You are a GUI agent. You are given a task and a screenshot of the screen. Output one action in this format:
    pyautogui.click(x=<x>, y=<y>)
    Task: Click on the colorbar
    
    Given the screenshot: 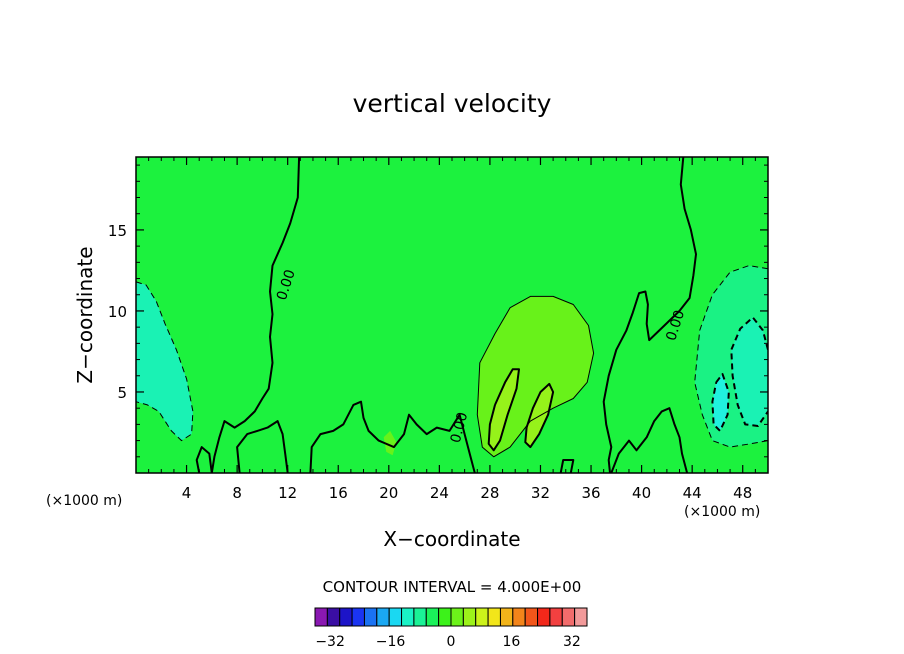 What is the action you would take?
    pyautogui.click(x=451, y=617)
    